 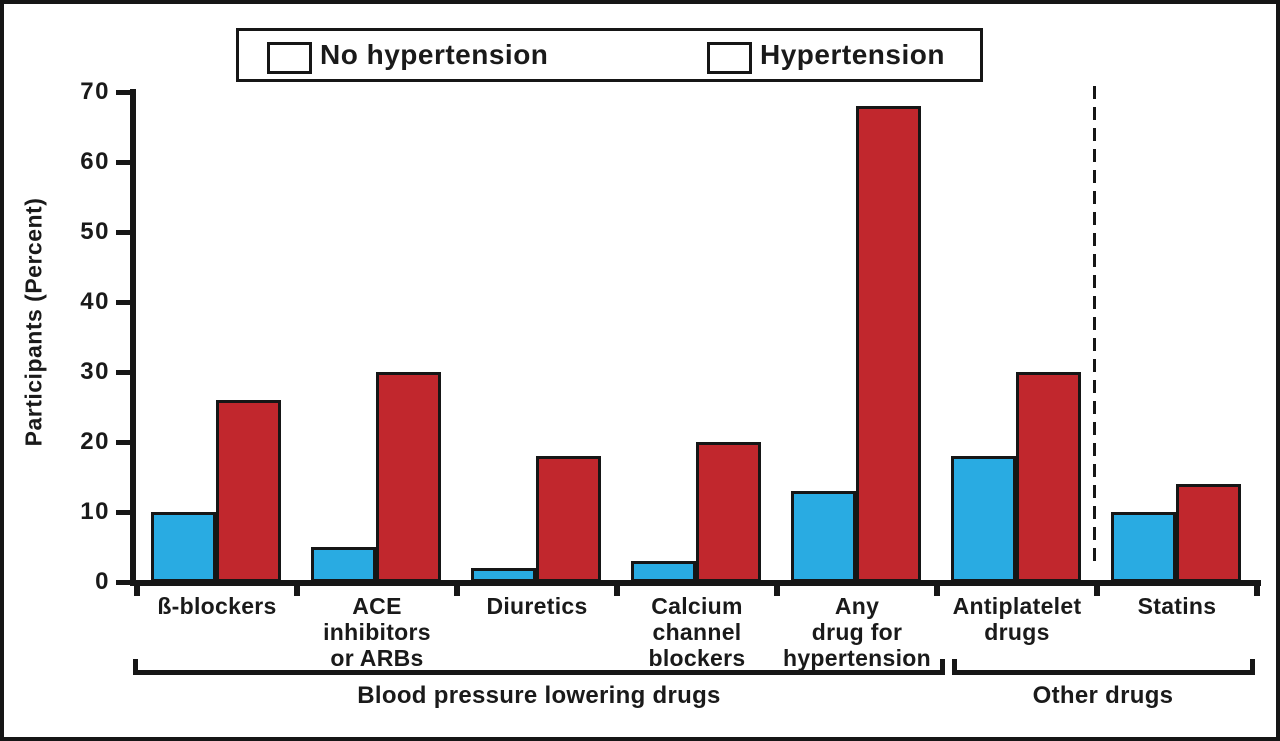 What do you see at coordinates (609, 55) in the screenshot?
I see `legend: No hypertension Hypertension` at bounding box center [609, 55].